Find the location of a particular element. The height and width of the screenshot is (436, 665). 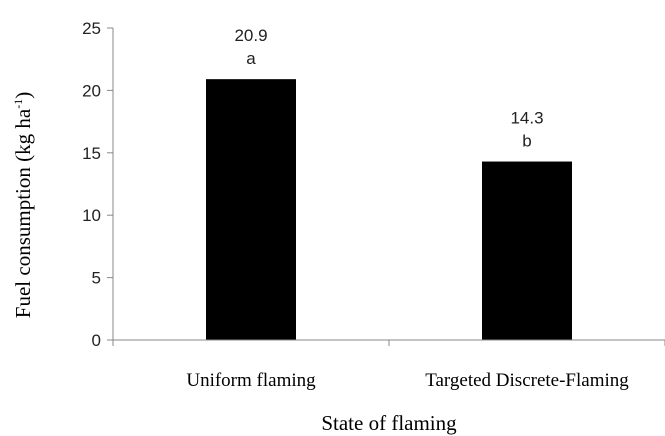

y-tick-label: 20 is located at coordinates (91, 90).